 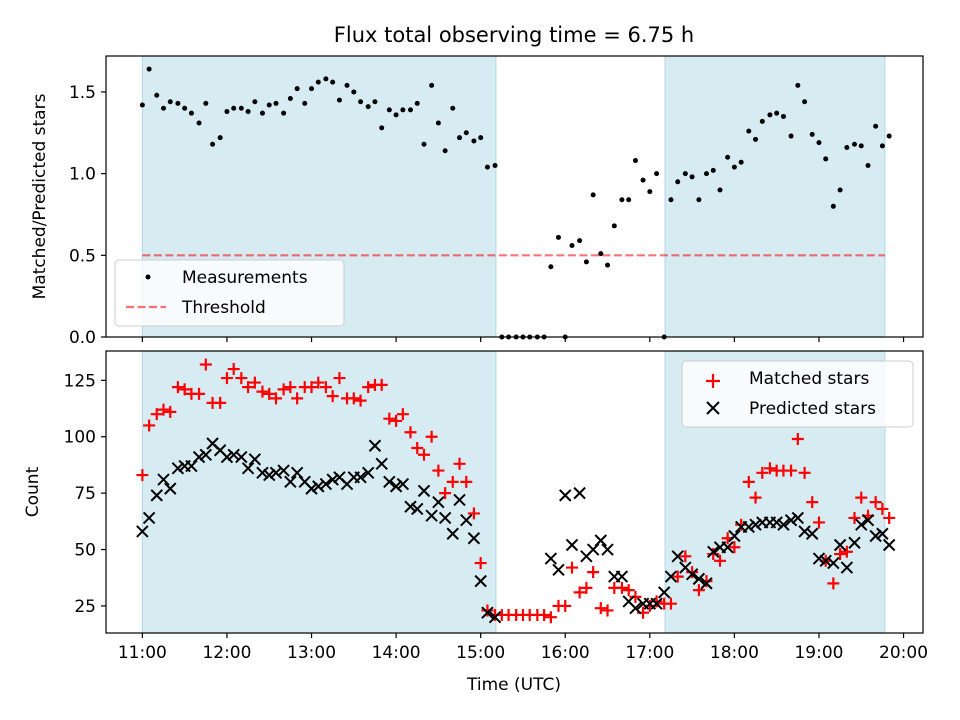 I want to click on y-tick-label: 100, so click(x=80, y=438).